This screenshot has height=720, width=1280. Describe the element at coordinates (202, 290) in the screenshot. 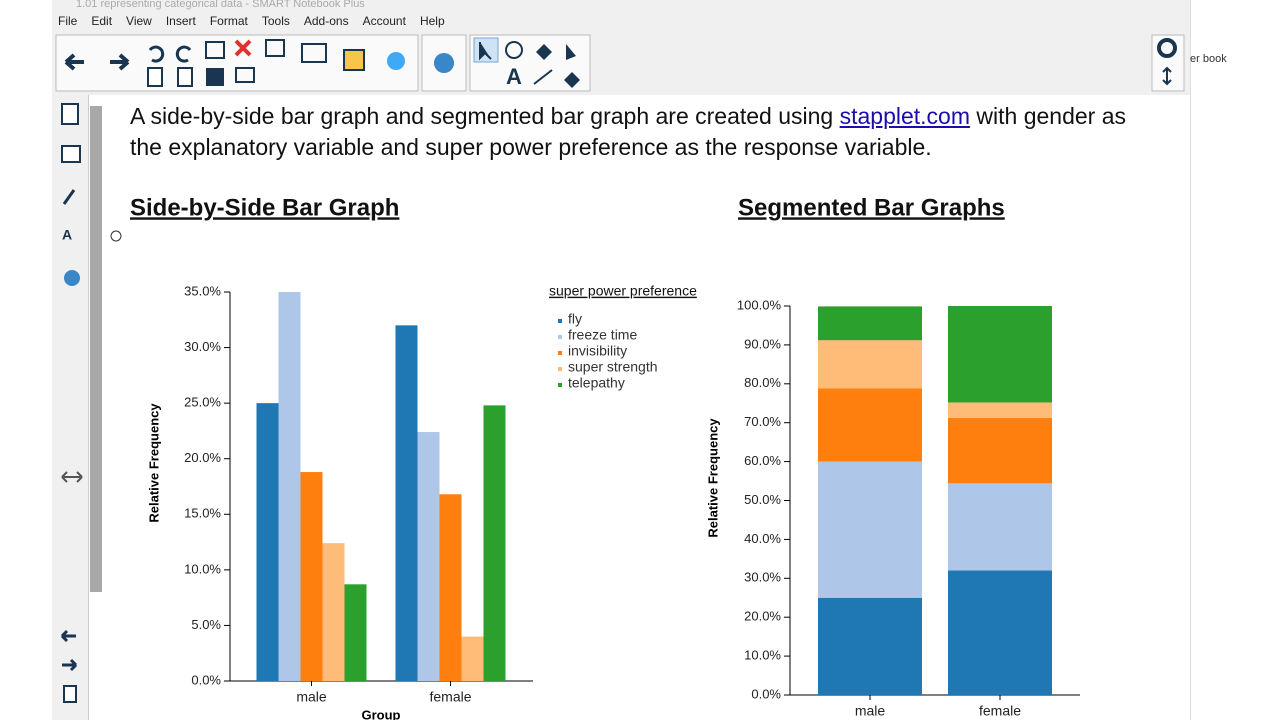

I see `y-tick-label: 35.0%` at that location.